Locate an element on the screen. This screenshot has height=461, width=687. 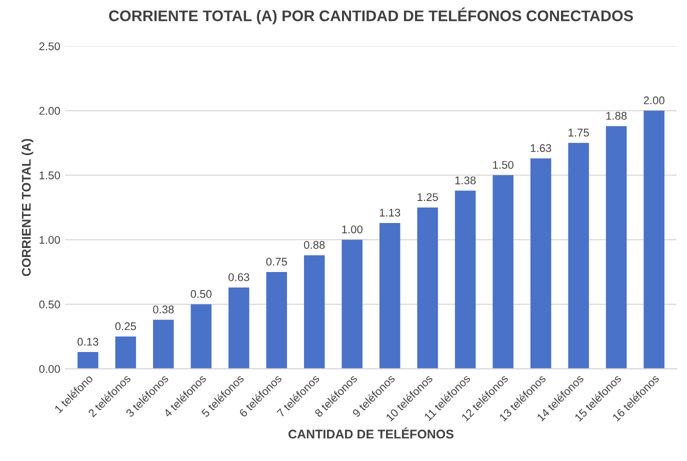
chart-title: CORRIENTE TOTAL (A) POR CANTIDAD DE TELÉFONOS CONECTADOS is located at coordinates (371, 16).